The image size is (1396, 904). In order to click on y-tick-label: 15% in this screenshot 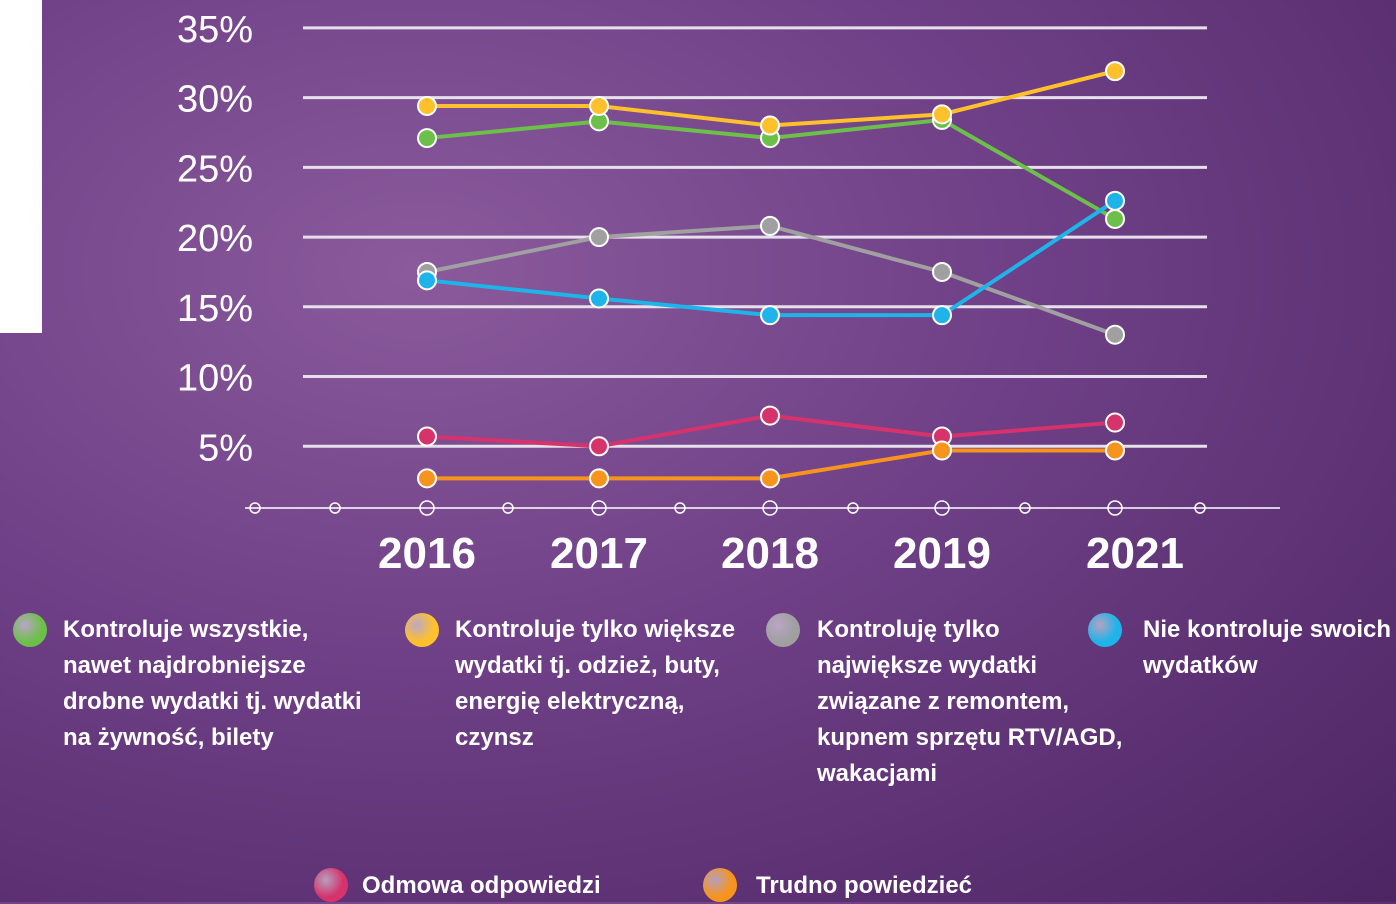, I will do `click(215, 309)`.